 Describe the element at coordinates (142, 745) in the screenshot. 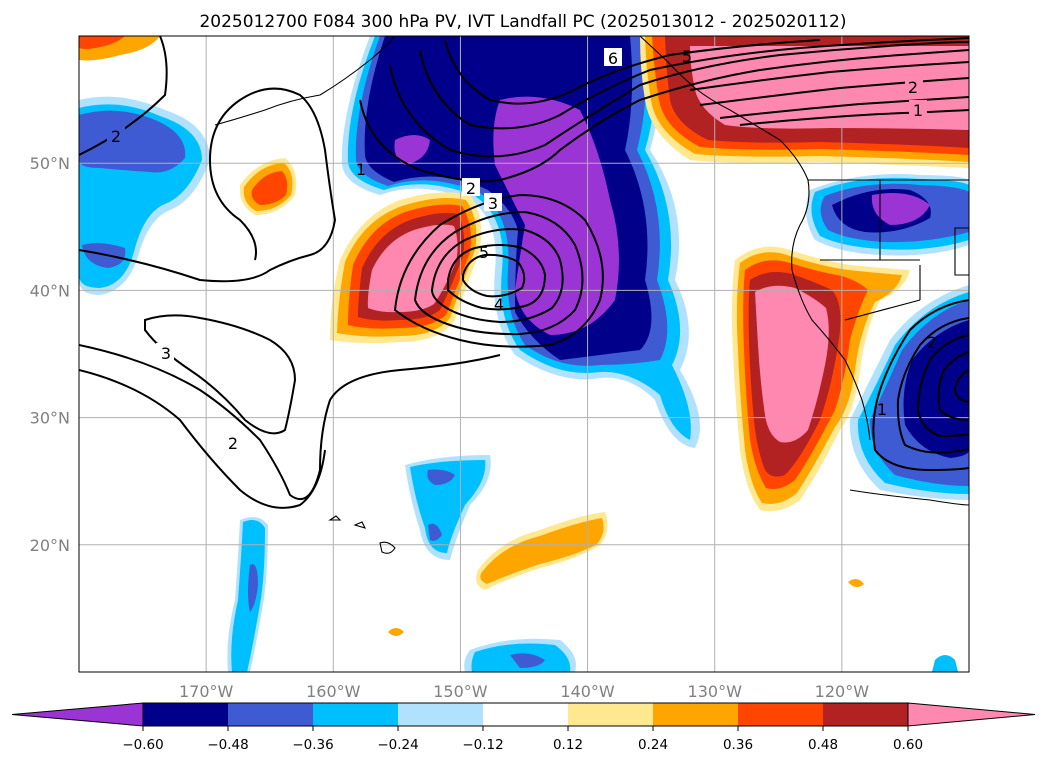

I see `colorbar-tick-label: −0.60` at that location.